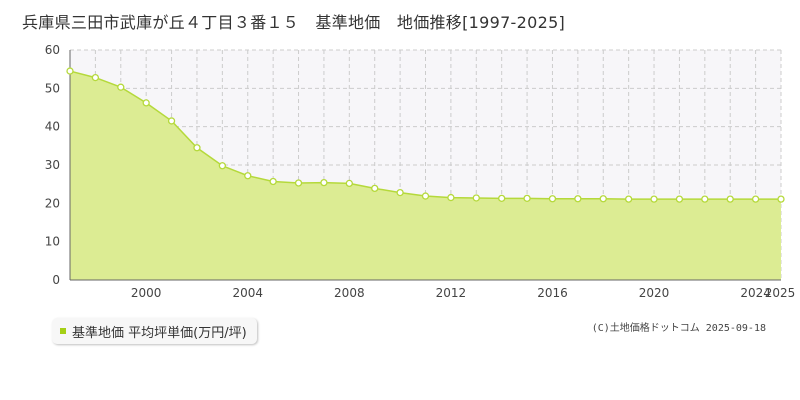 The height and width of the screenshot is (400, 800). What do you see at coordinates (451, 293) in the screenshot?
I see `x-tick-label: 2012` at bounding box center [451, 293].